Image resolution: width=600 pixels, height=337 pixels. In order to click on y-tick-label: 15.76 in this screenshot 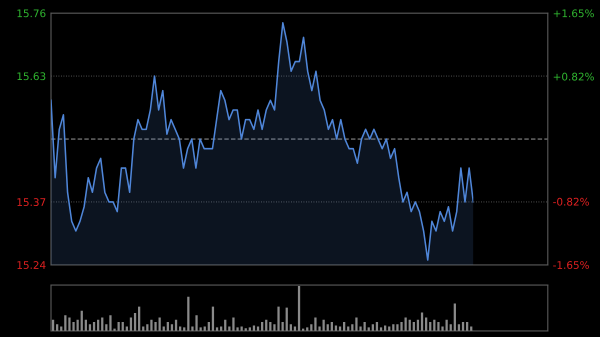, I will do `click(31, 13)`.